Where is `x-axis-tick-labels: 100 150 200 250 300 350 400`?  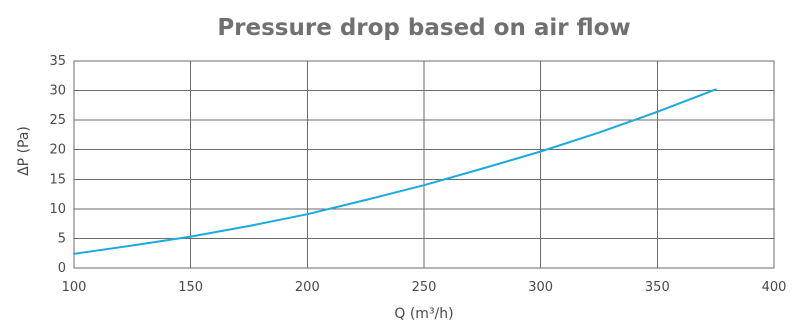
x-axis-tick-labels: 100 150 200 250 300 350 400 is located at coordinates (424, 287).